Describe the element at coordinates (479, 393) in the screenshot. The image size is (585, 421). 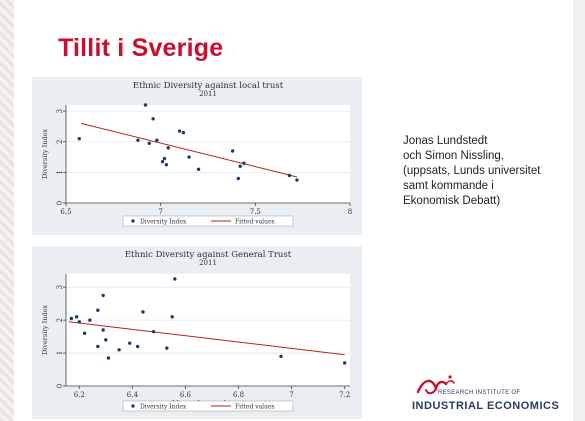
I see `logo-line-1: RESEARCH INSTITUTE OF` at that location.